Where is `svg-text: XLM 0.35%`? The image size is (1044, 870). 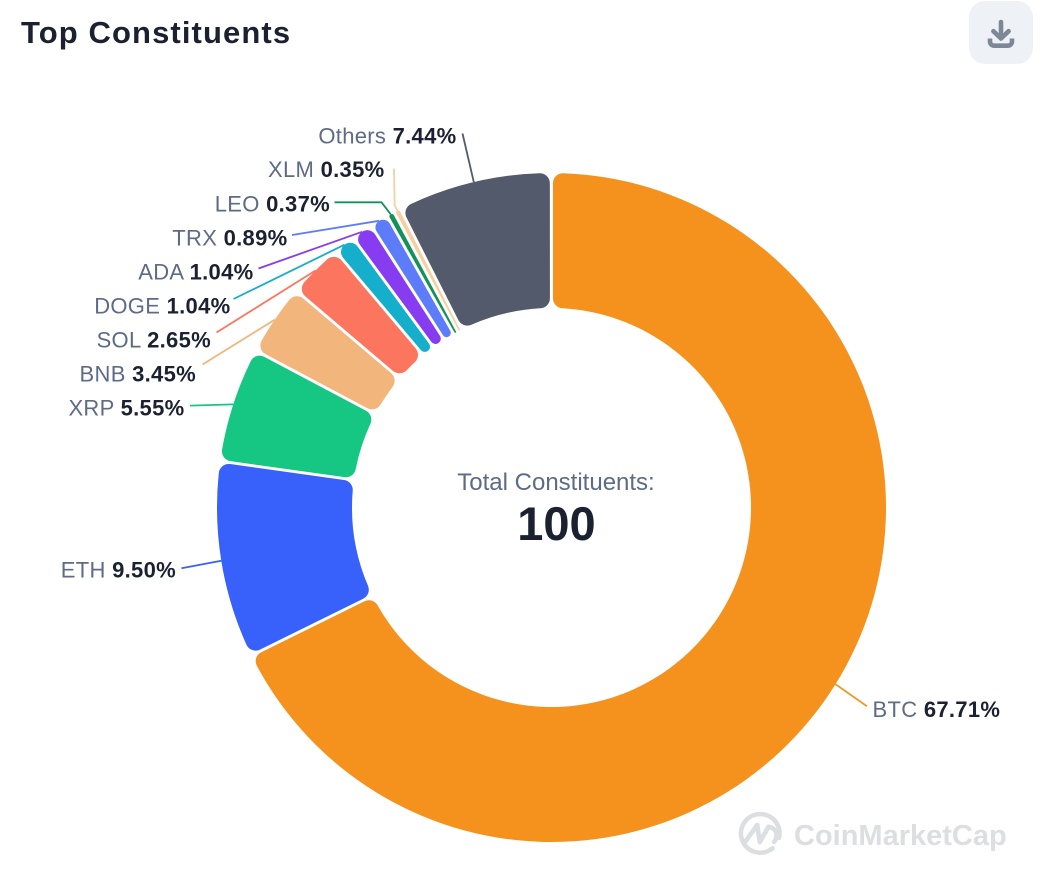
svg-text: XLM 0.35% is located at coordinates (326, 169).